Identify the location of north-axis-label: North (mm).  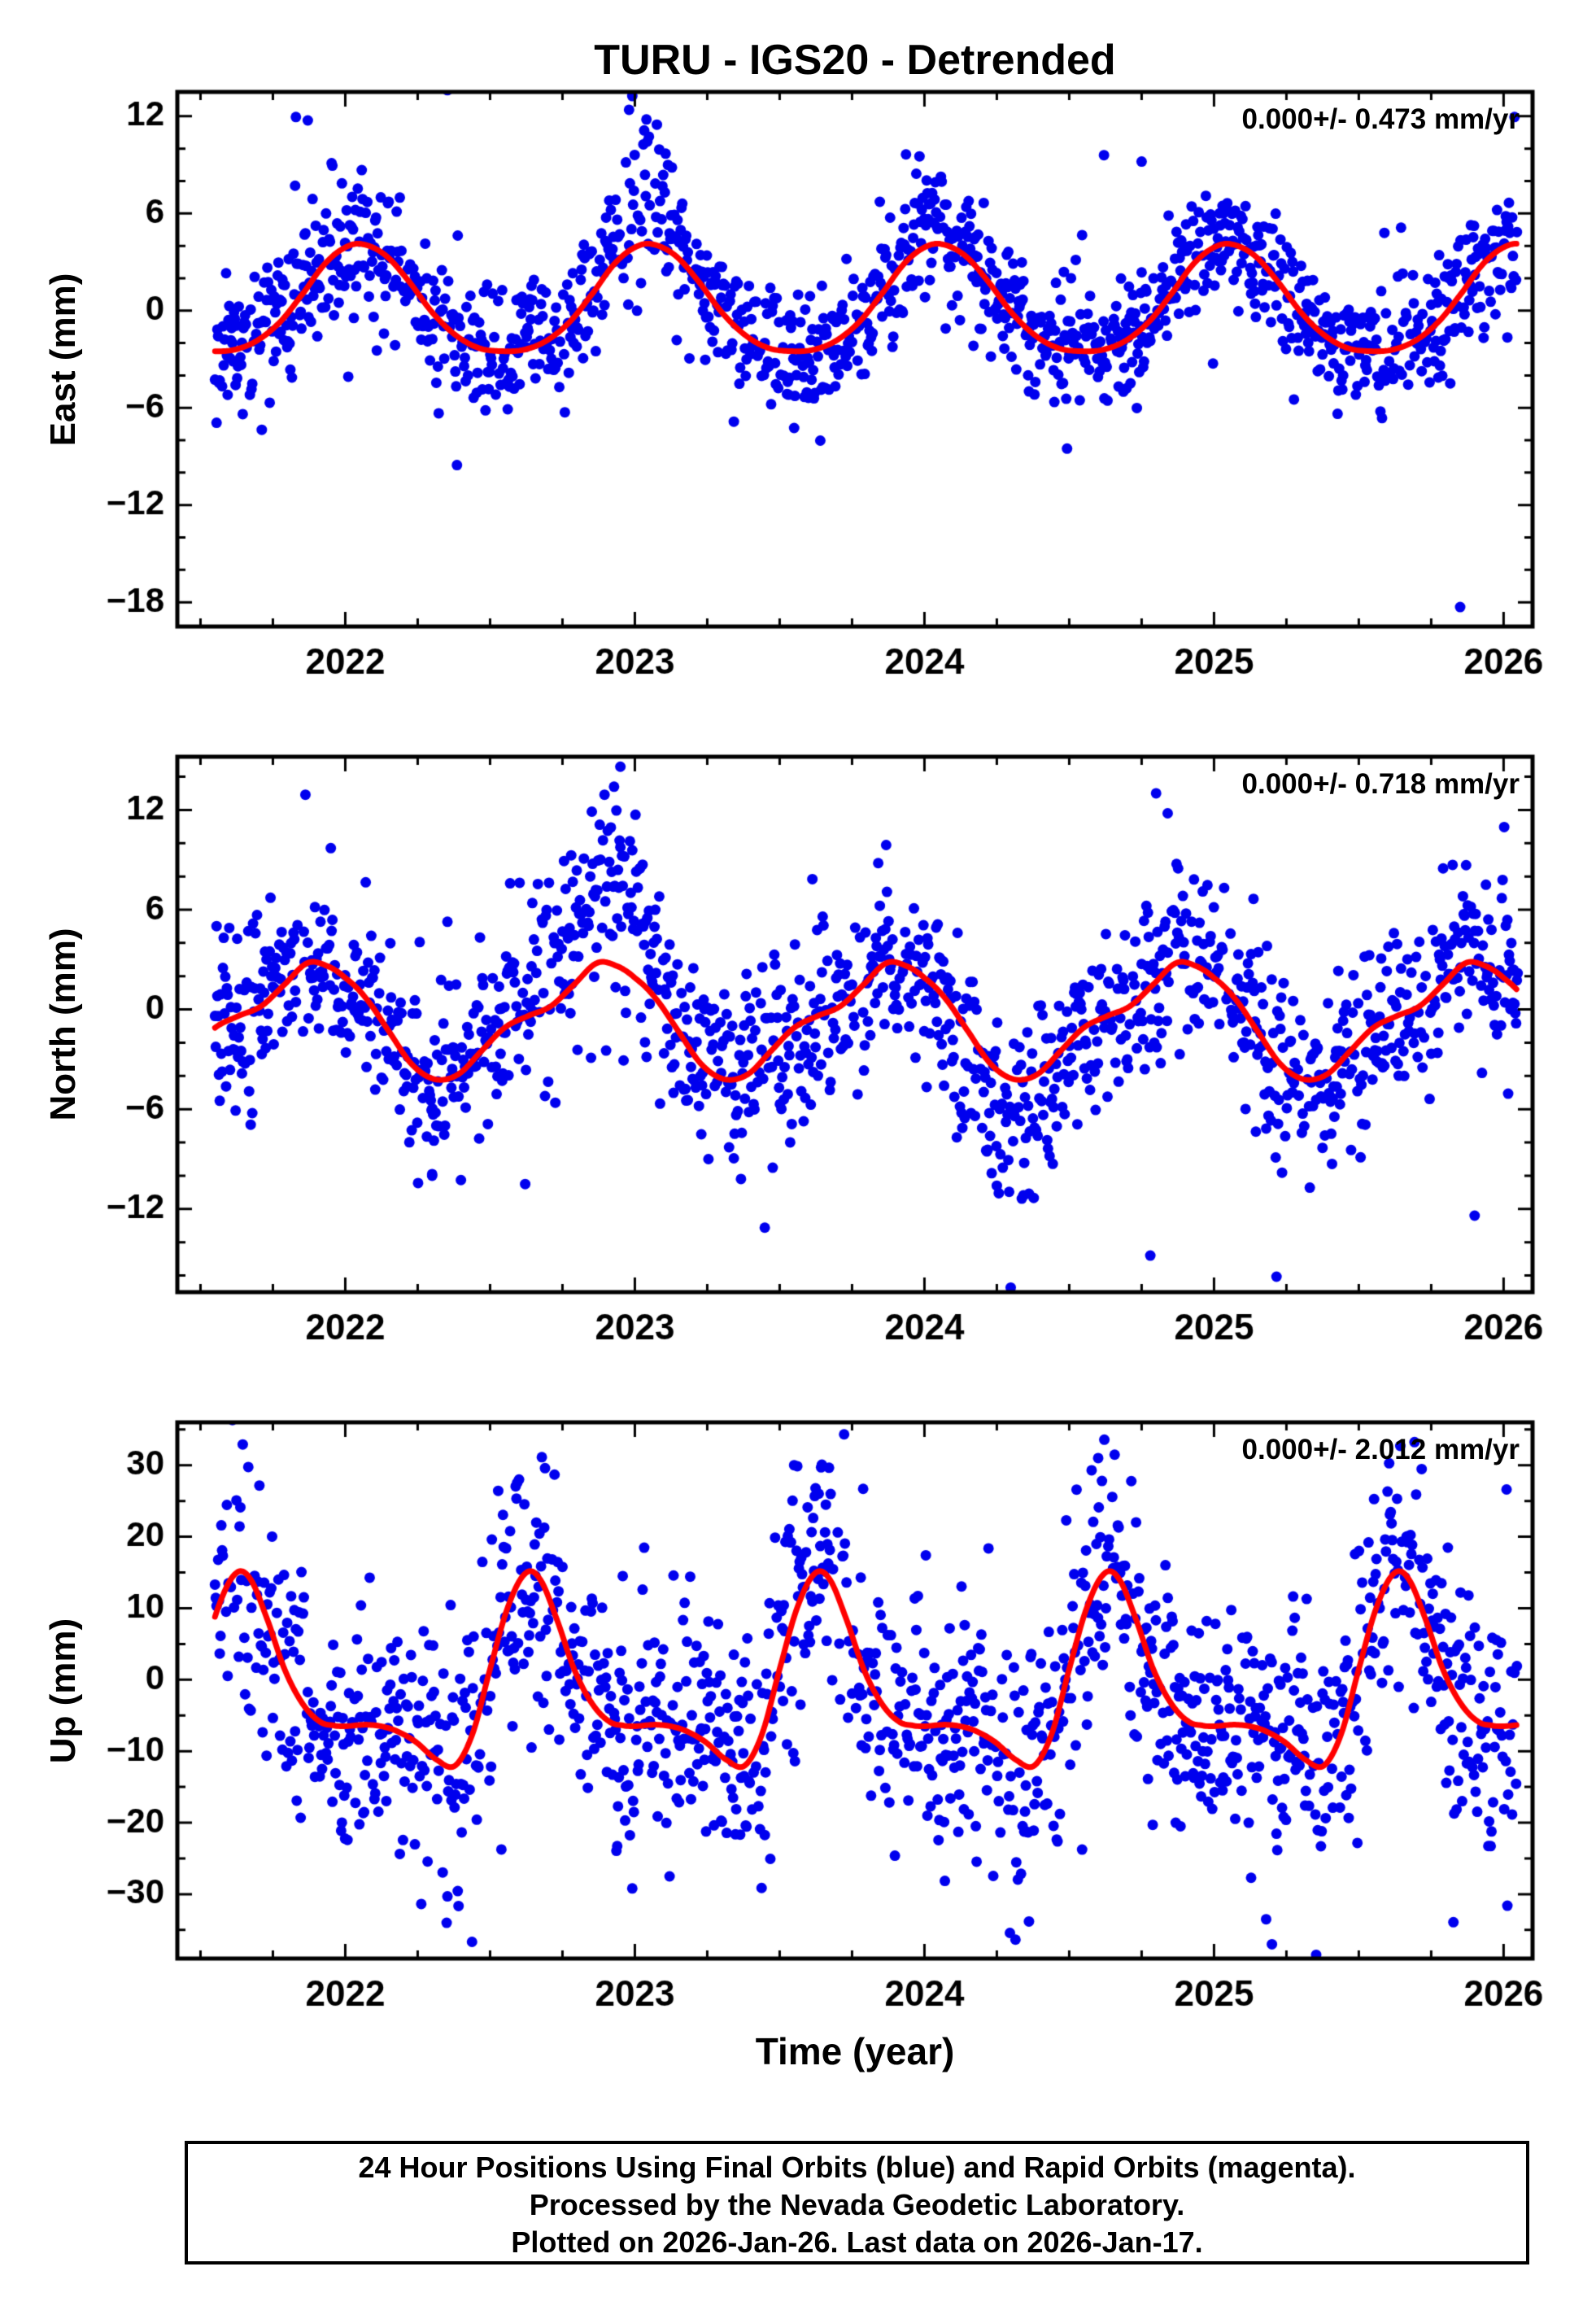
(63, 1024).